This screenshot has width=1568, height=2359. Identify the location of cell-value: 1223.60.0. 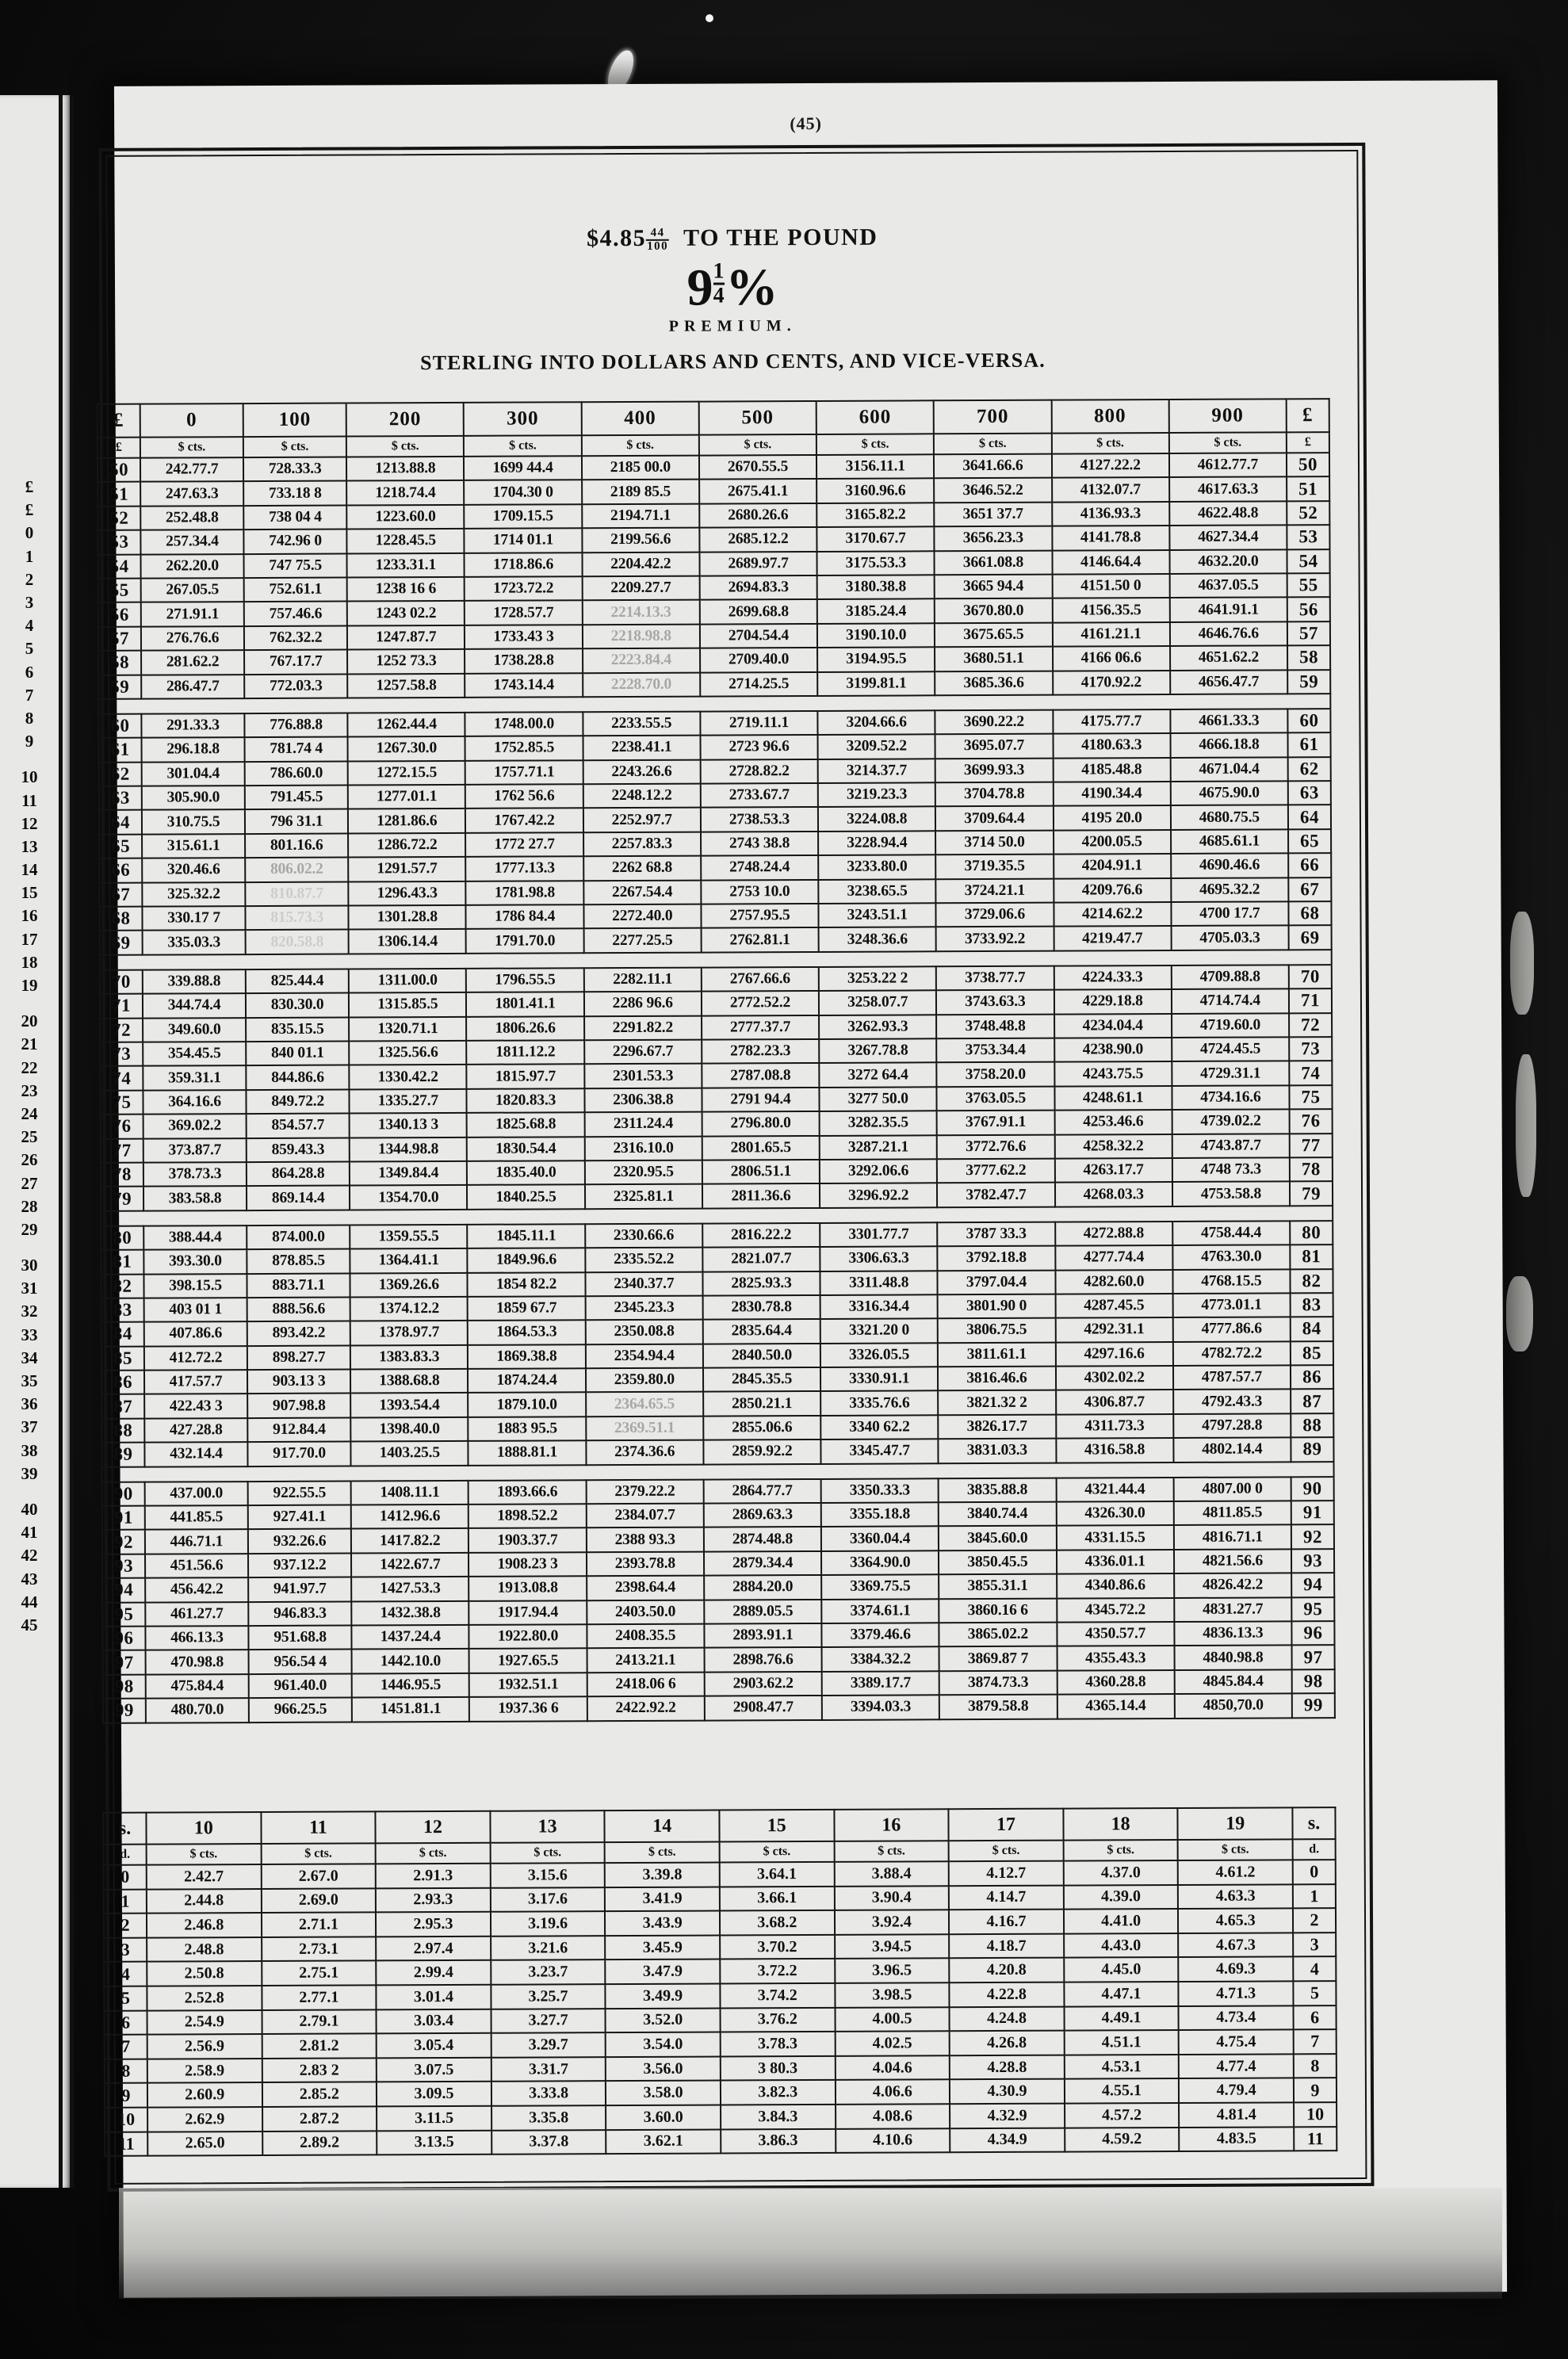
(406, 517).